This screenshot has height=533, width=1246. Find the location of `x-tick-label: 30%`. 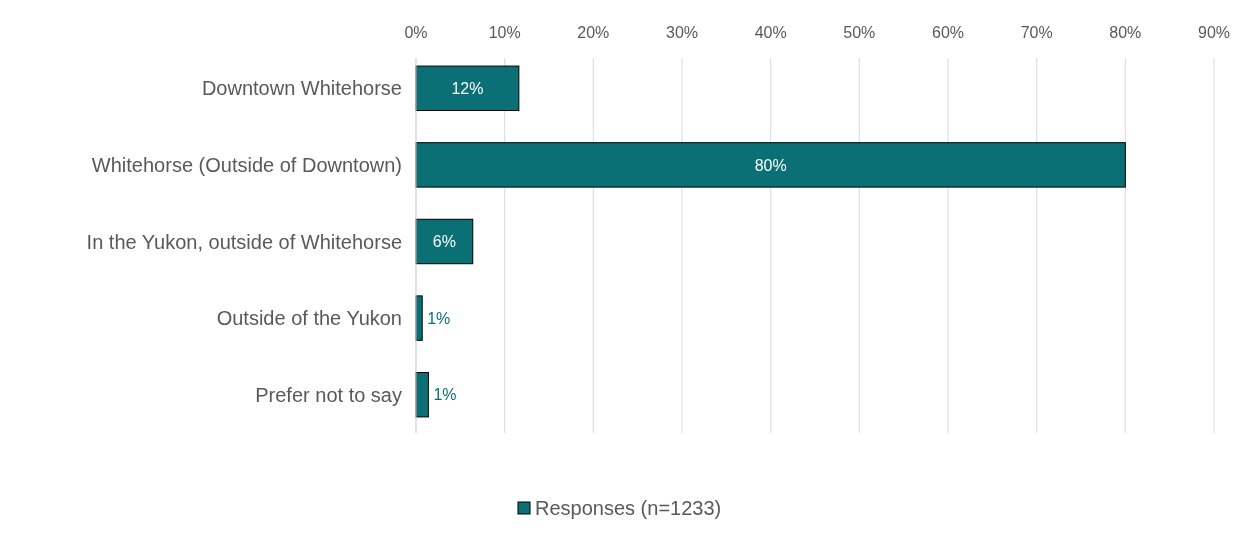

x-tick-label: 30% is located at coordinates (682, 32).